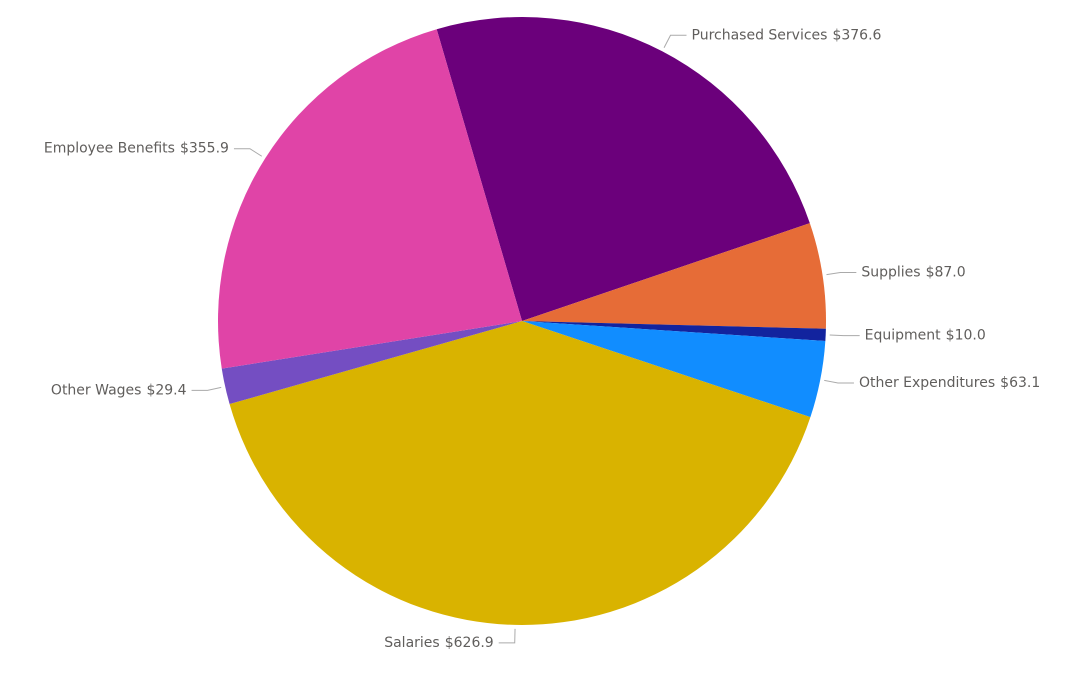 This screenshot has height=679, width=1082. Describe the element at coordinates (927, 383) in the screenshot. I see `label-category: Other Expenditures` at that location.